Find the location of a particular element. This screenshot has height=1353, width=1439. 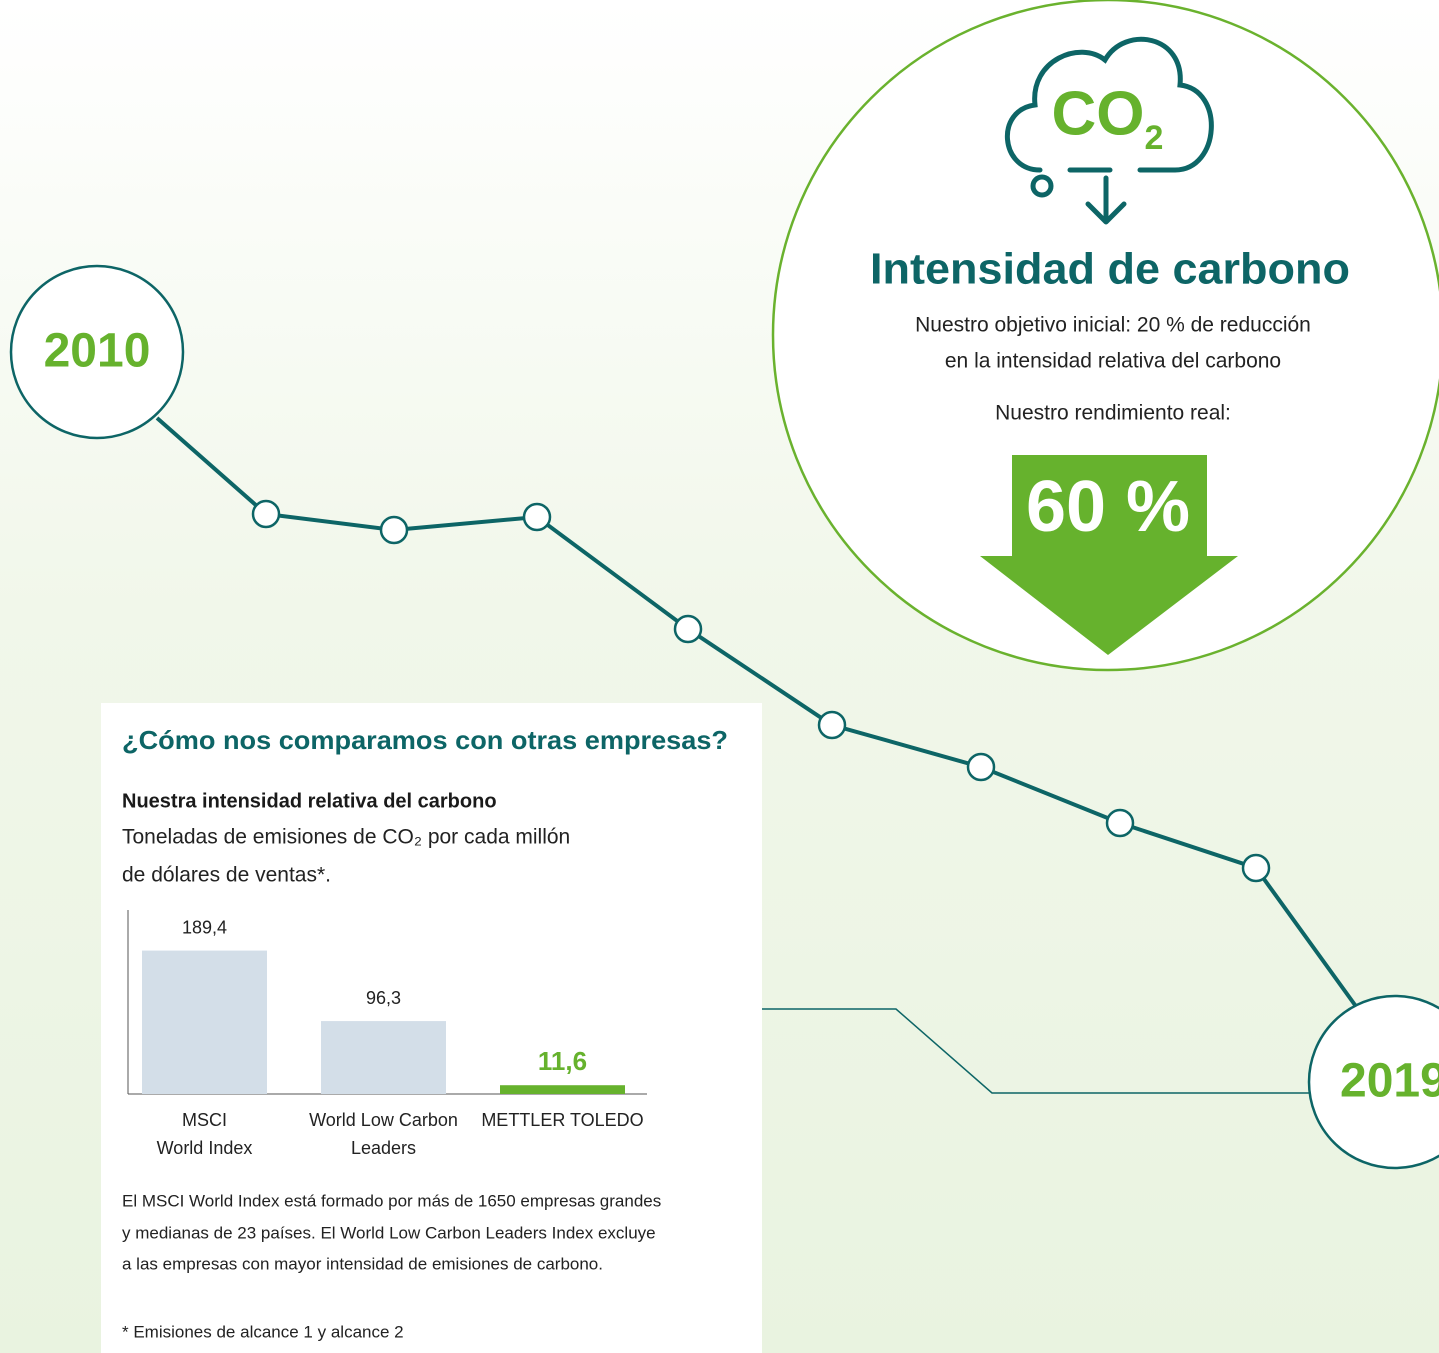

performance-value: 60 % is located at coordinates (1108, 507).